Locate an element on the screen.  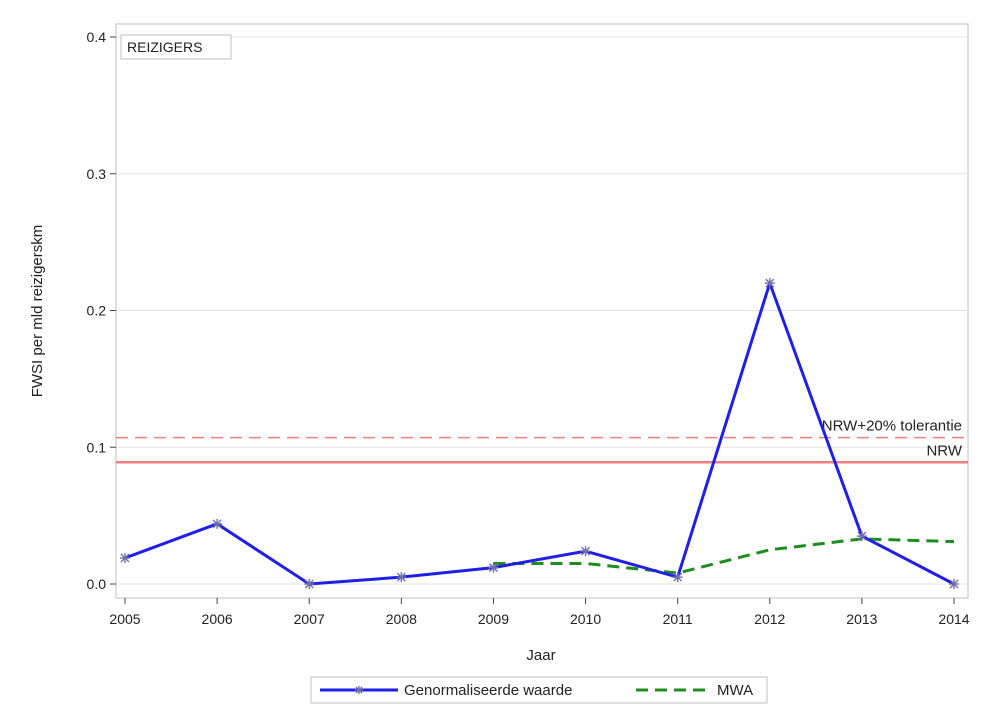
x-tick-label: 2007 is located at coordinates (309, 619).